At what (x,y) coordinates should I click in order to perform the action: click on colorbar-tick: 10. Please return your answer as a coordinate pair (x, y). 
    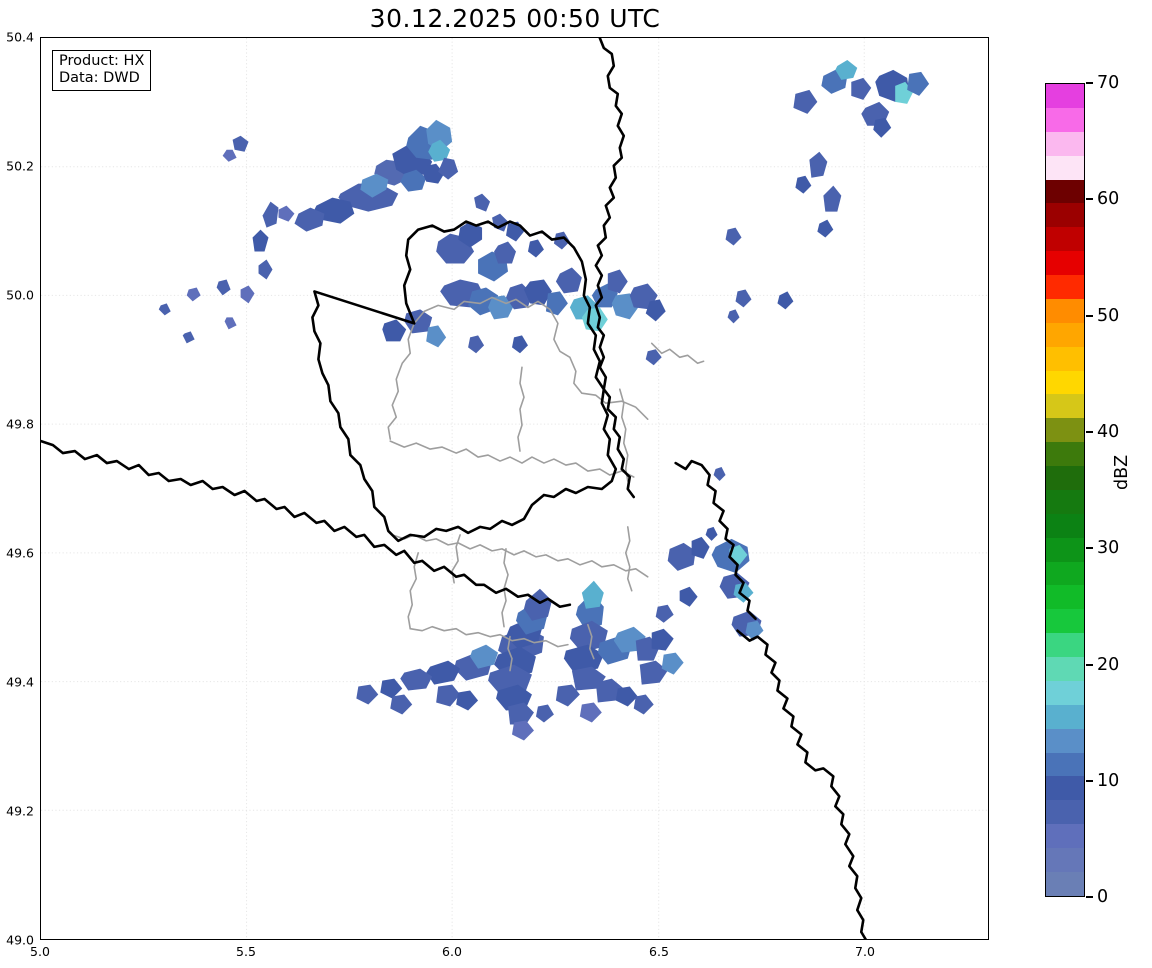
    Looking at the image, I should click on (1102, 781).